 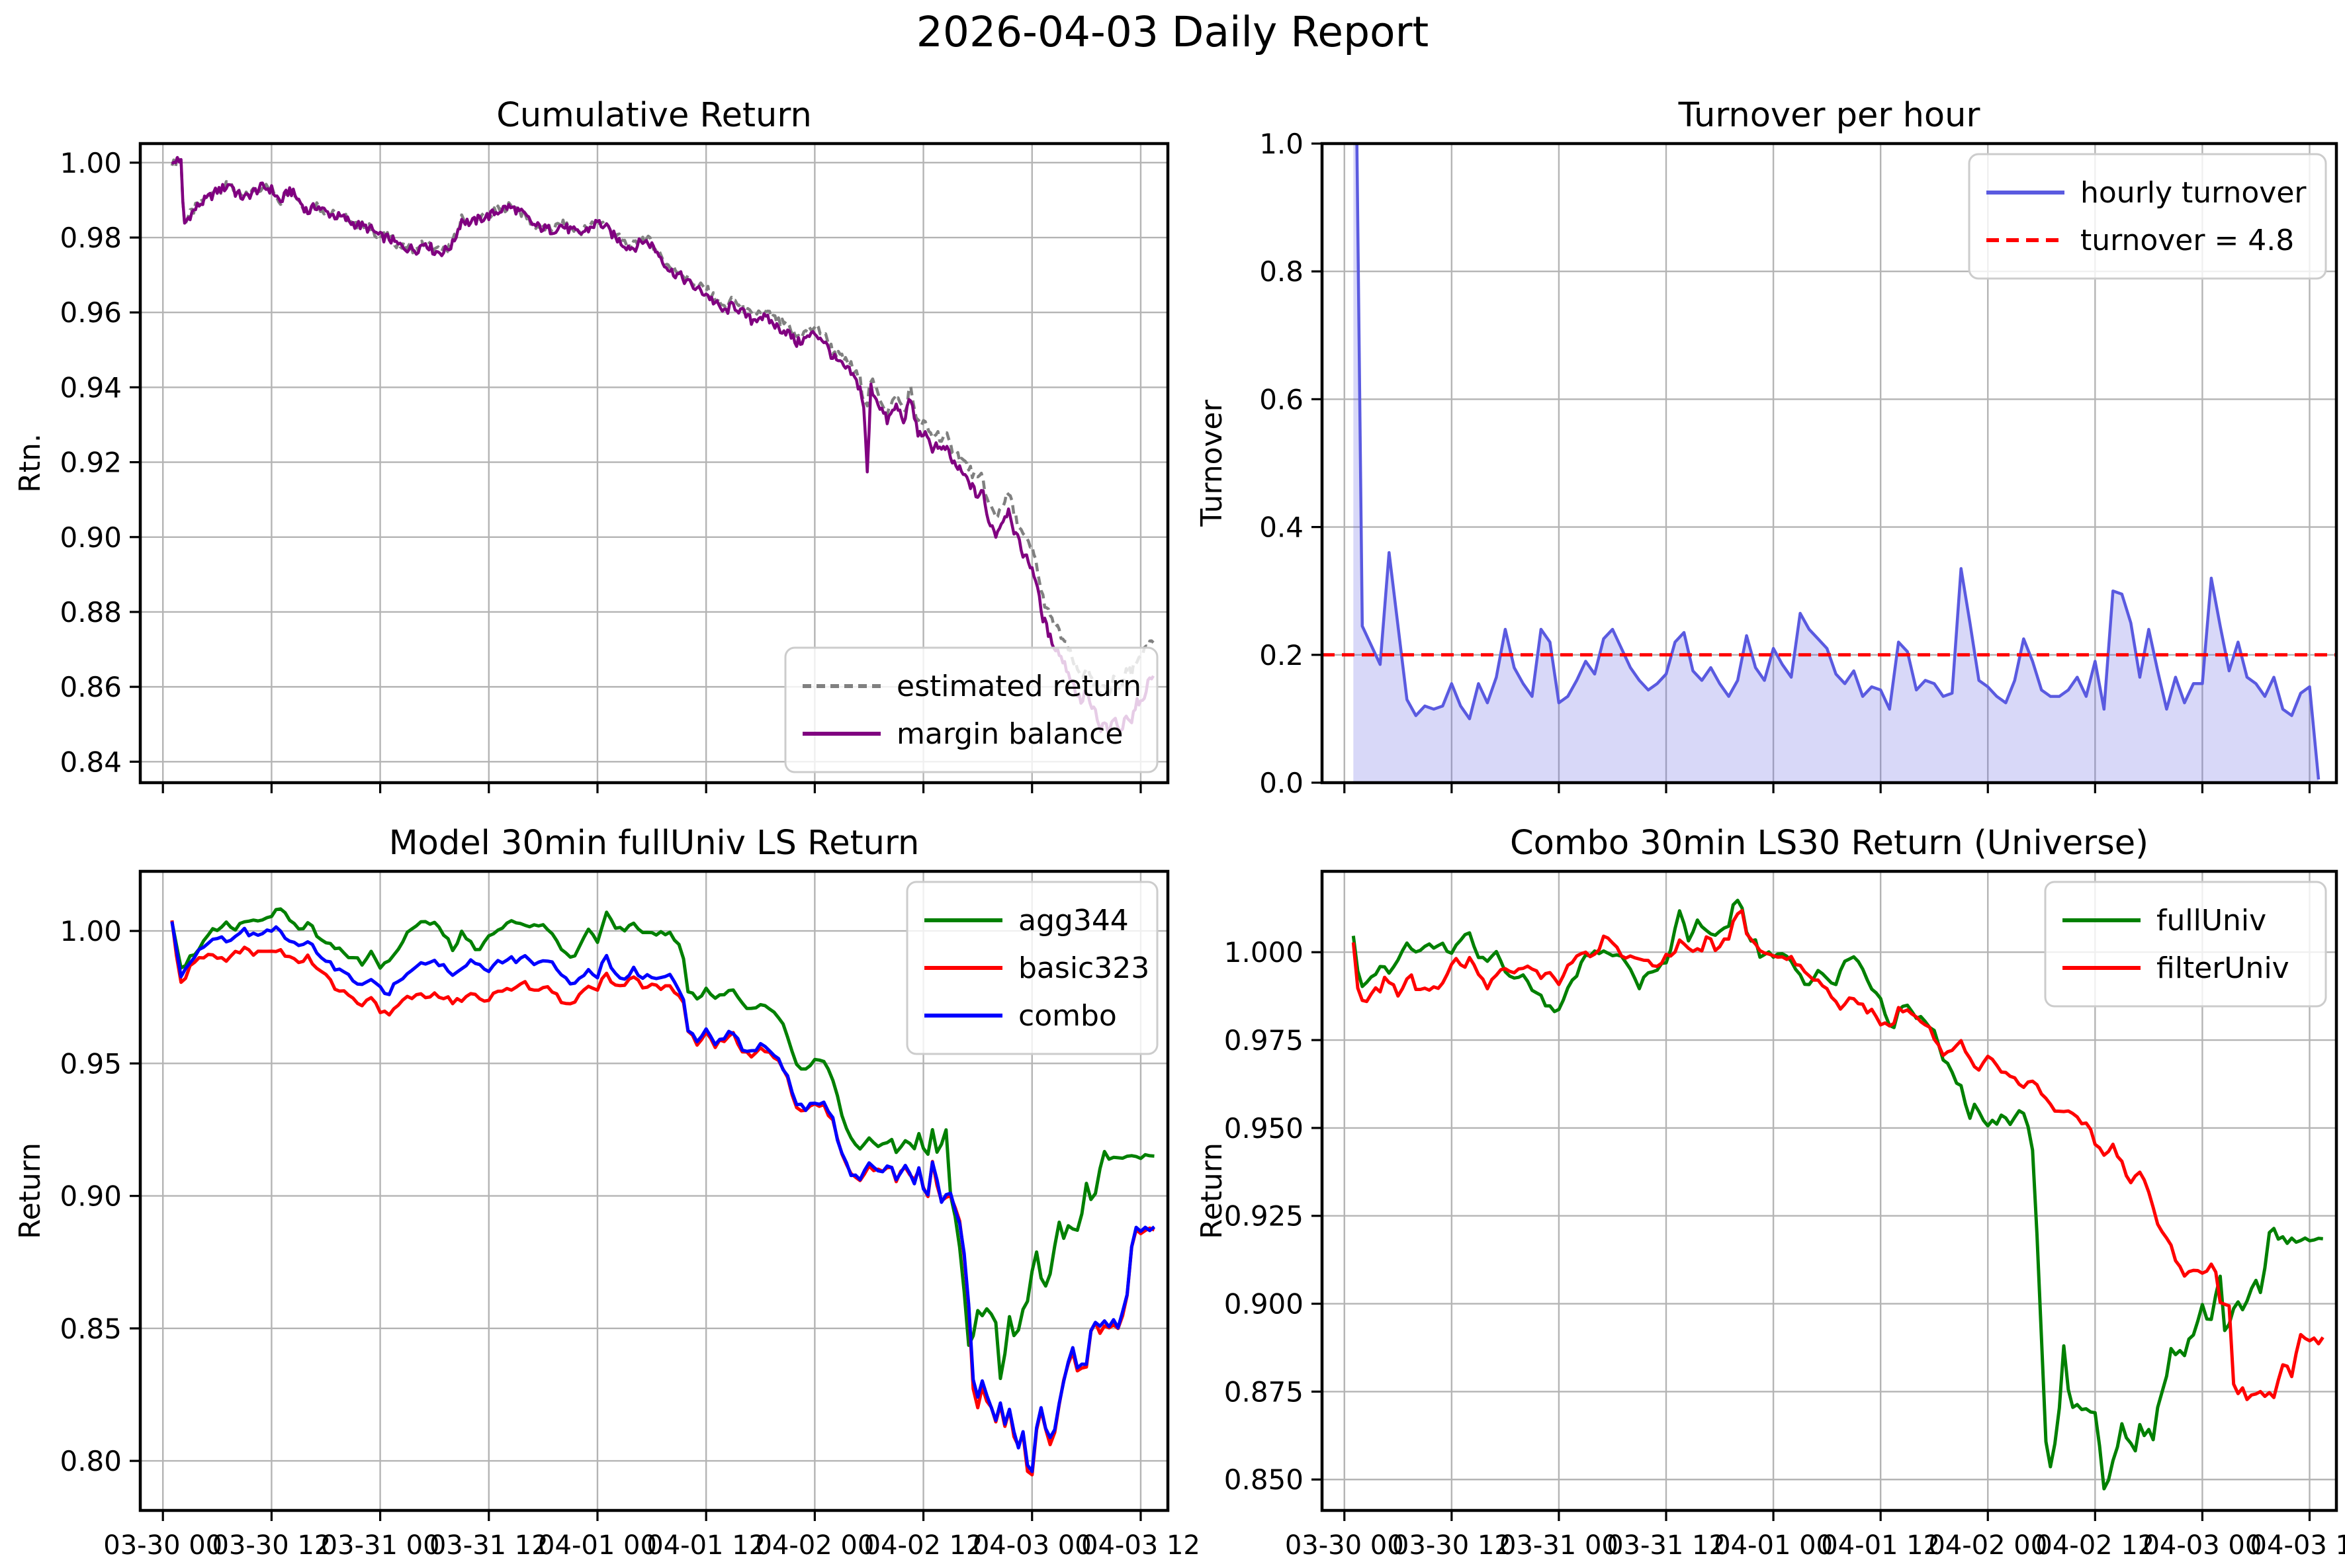 I want to click on chart-title: Turnover per hour, so click(x=1829, y=116).